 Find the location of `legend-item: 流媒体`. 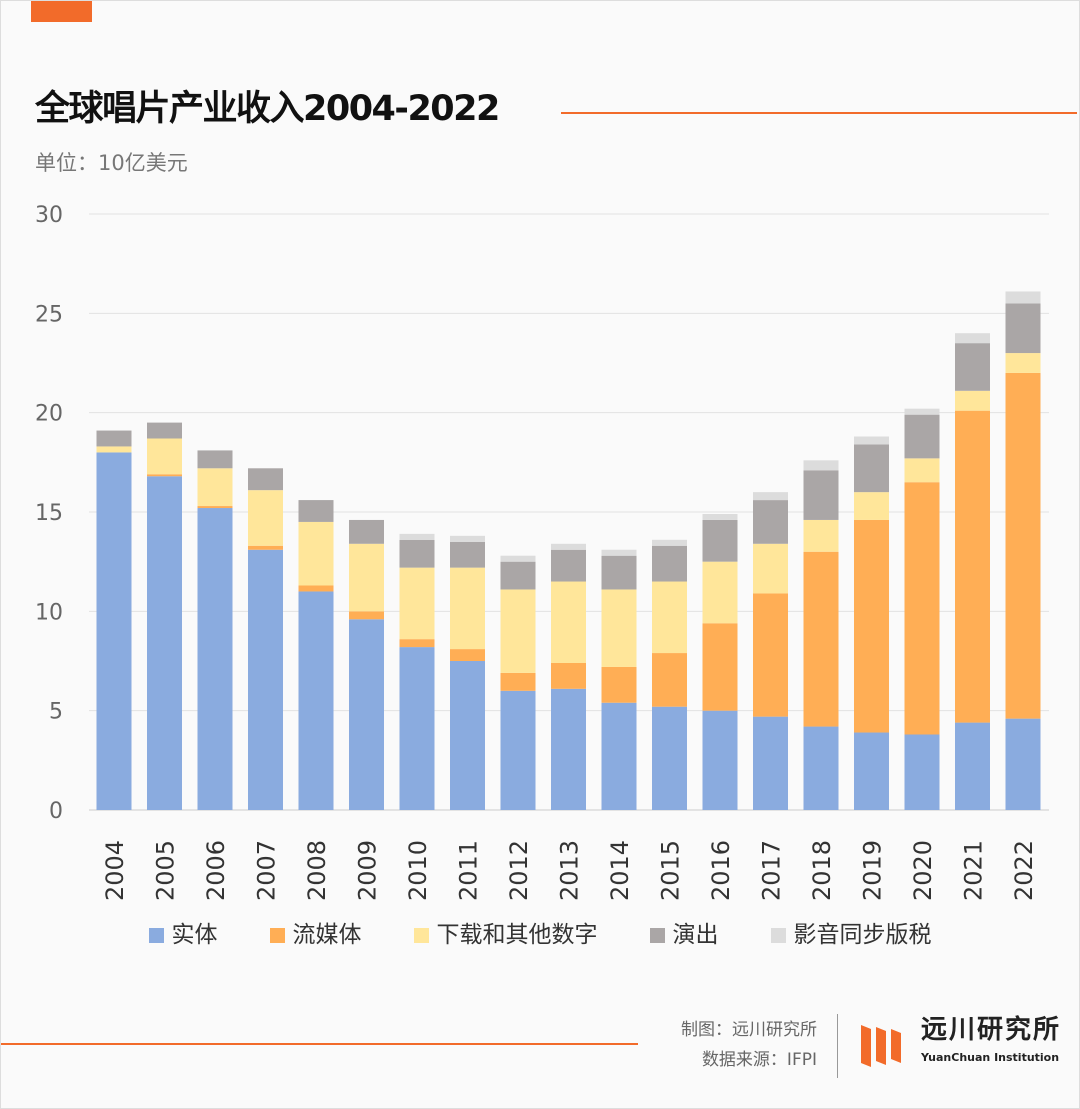

legend-item: 流媒体 is located at coordinates (315, 935).